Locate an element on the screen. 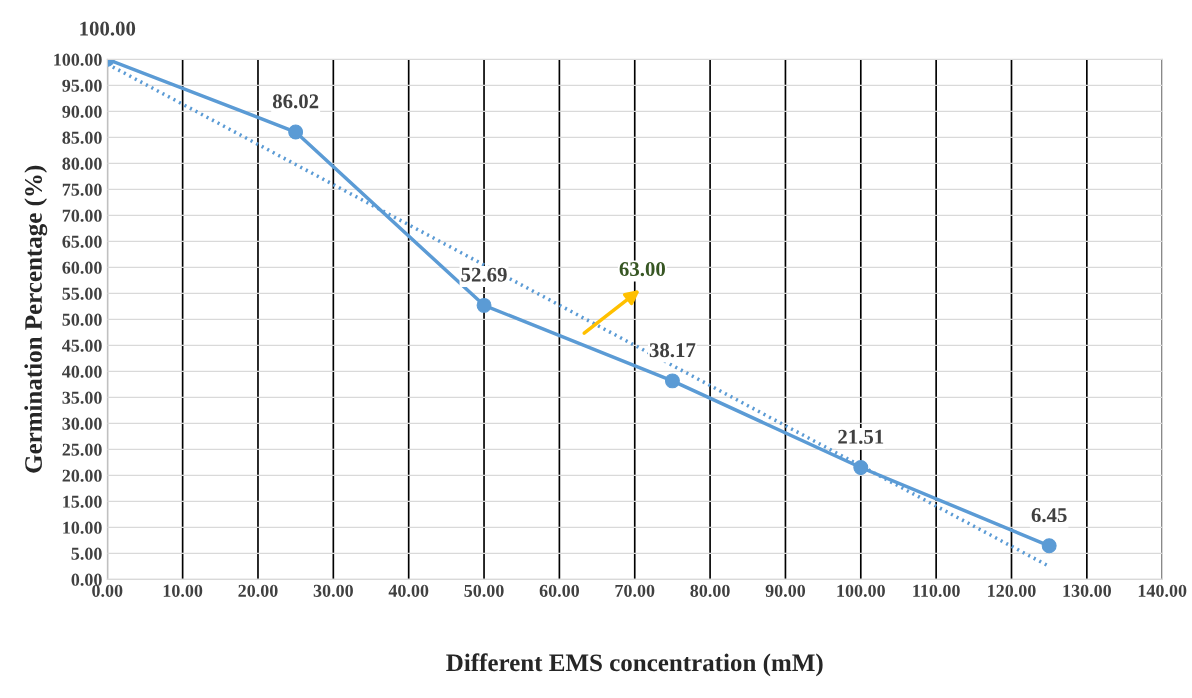  x-tick-label: 0.00 is located at coordinates (107, 590).